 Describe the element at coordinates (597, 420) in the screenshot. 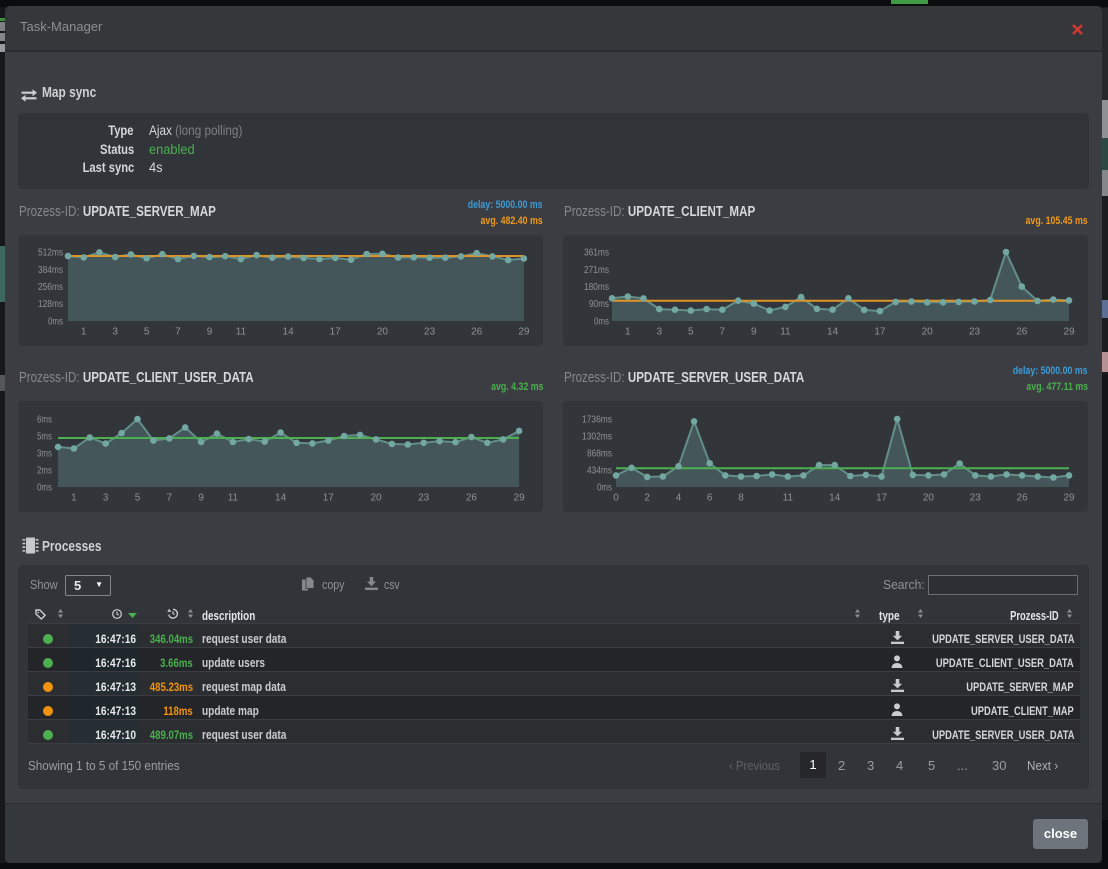

I see `svg-text: 1736ms` at that location.